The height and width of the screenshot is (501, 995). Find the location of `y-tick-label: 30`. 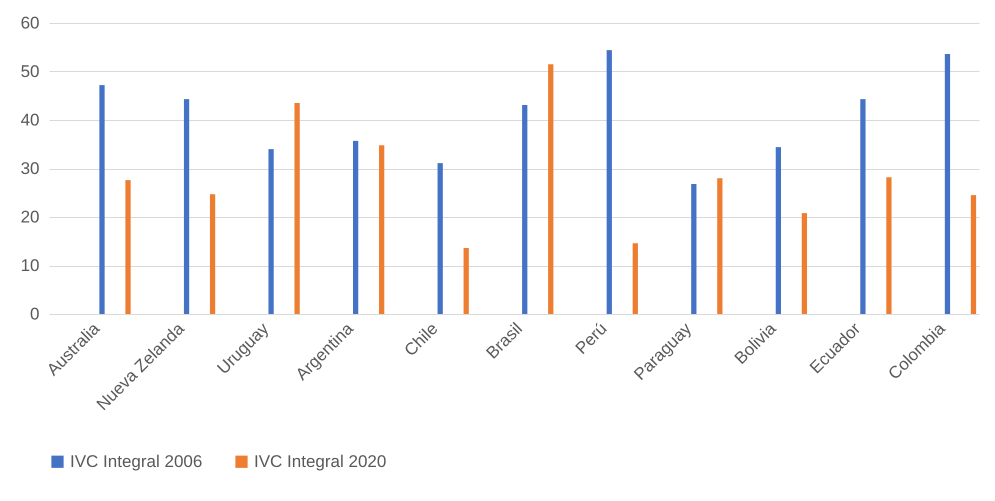

y-tick-label: 30 is located at coordinates (30, 168).